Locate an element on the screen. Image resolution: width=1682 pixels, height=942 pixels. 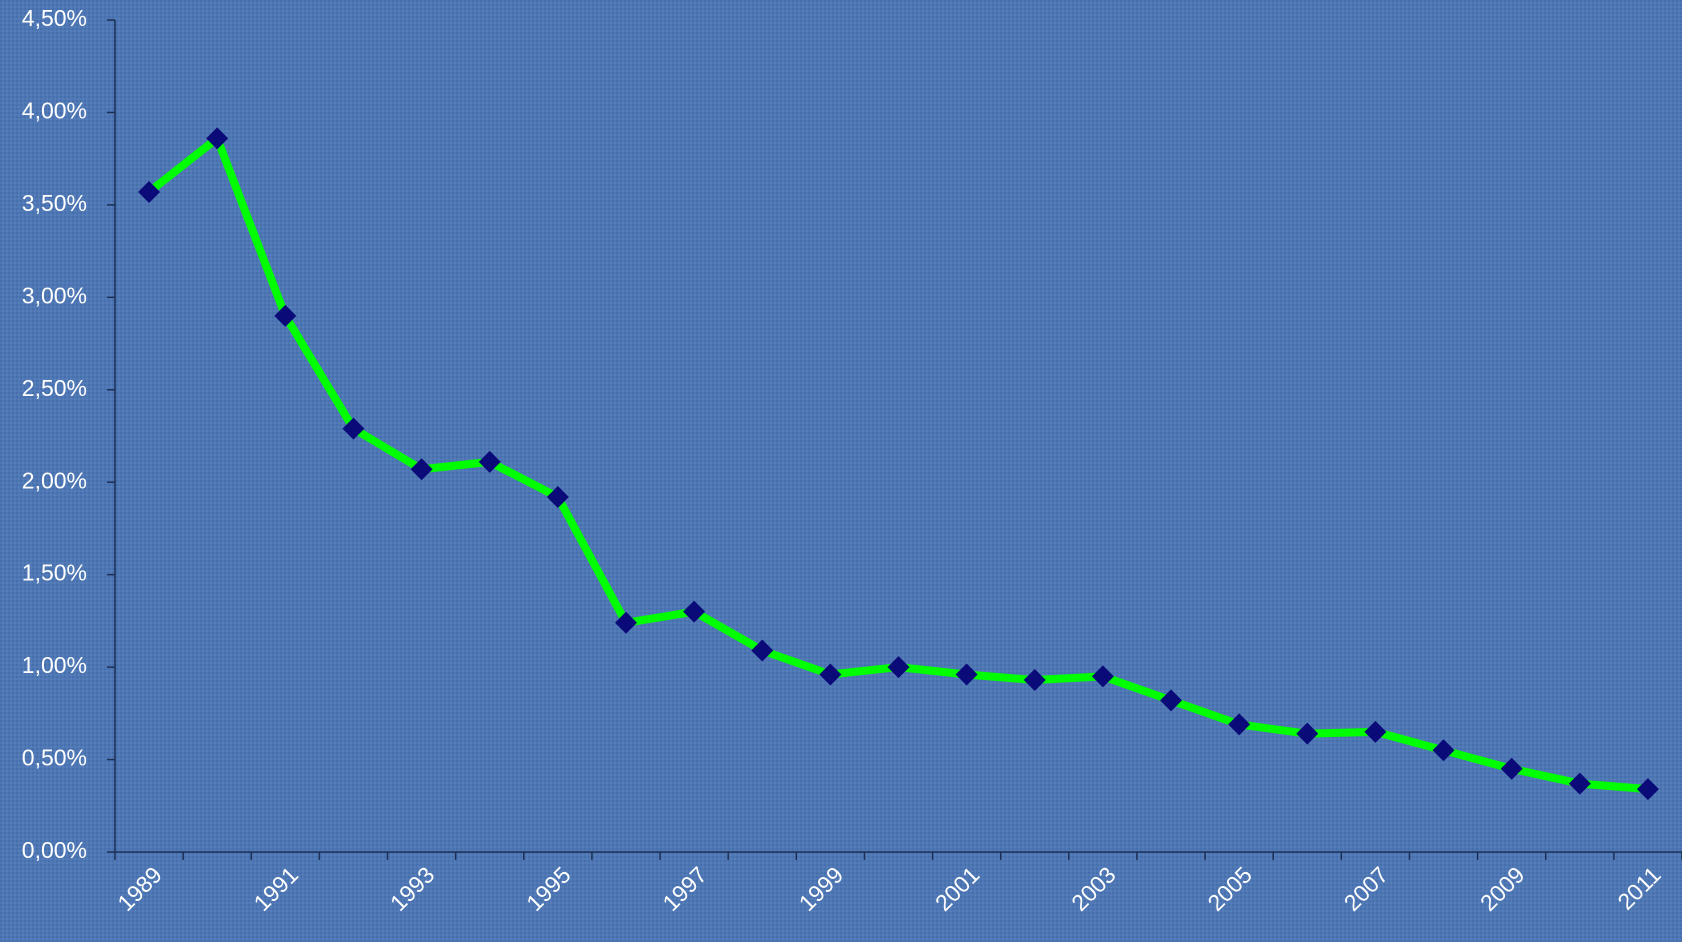
y-tick-label: 2,50% is located at coordinates (54, 388).